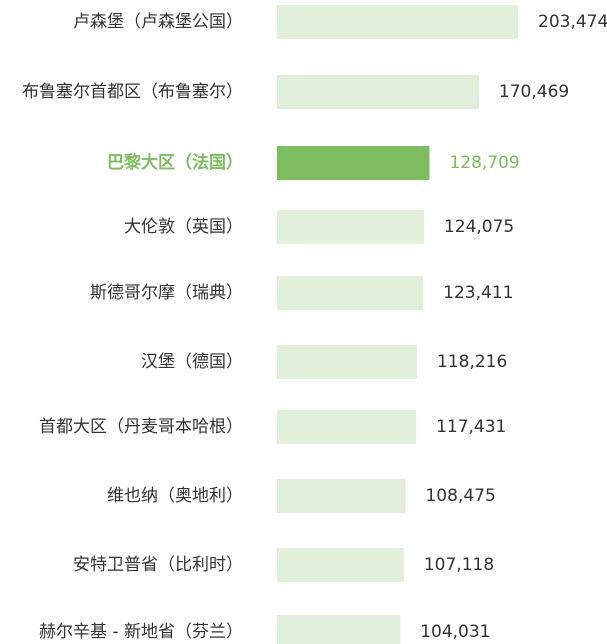 This screenshot has height=644, width=607. What do you see at coordinates (132, 92) in the screenshot?
I see `category-label: 布鲁塞尔首都区（布鲁塞尔）` at bounding box center [132, 92].